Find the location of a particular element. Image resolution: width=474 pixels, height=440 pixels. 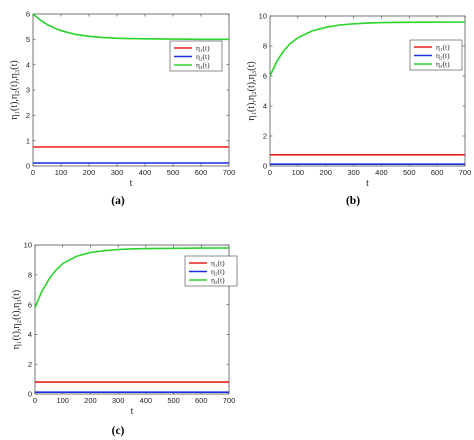

panel-caption: (a) is located at coordinates (118, 201).